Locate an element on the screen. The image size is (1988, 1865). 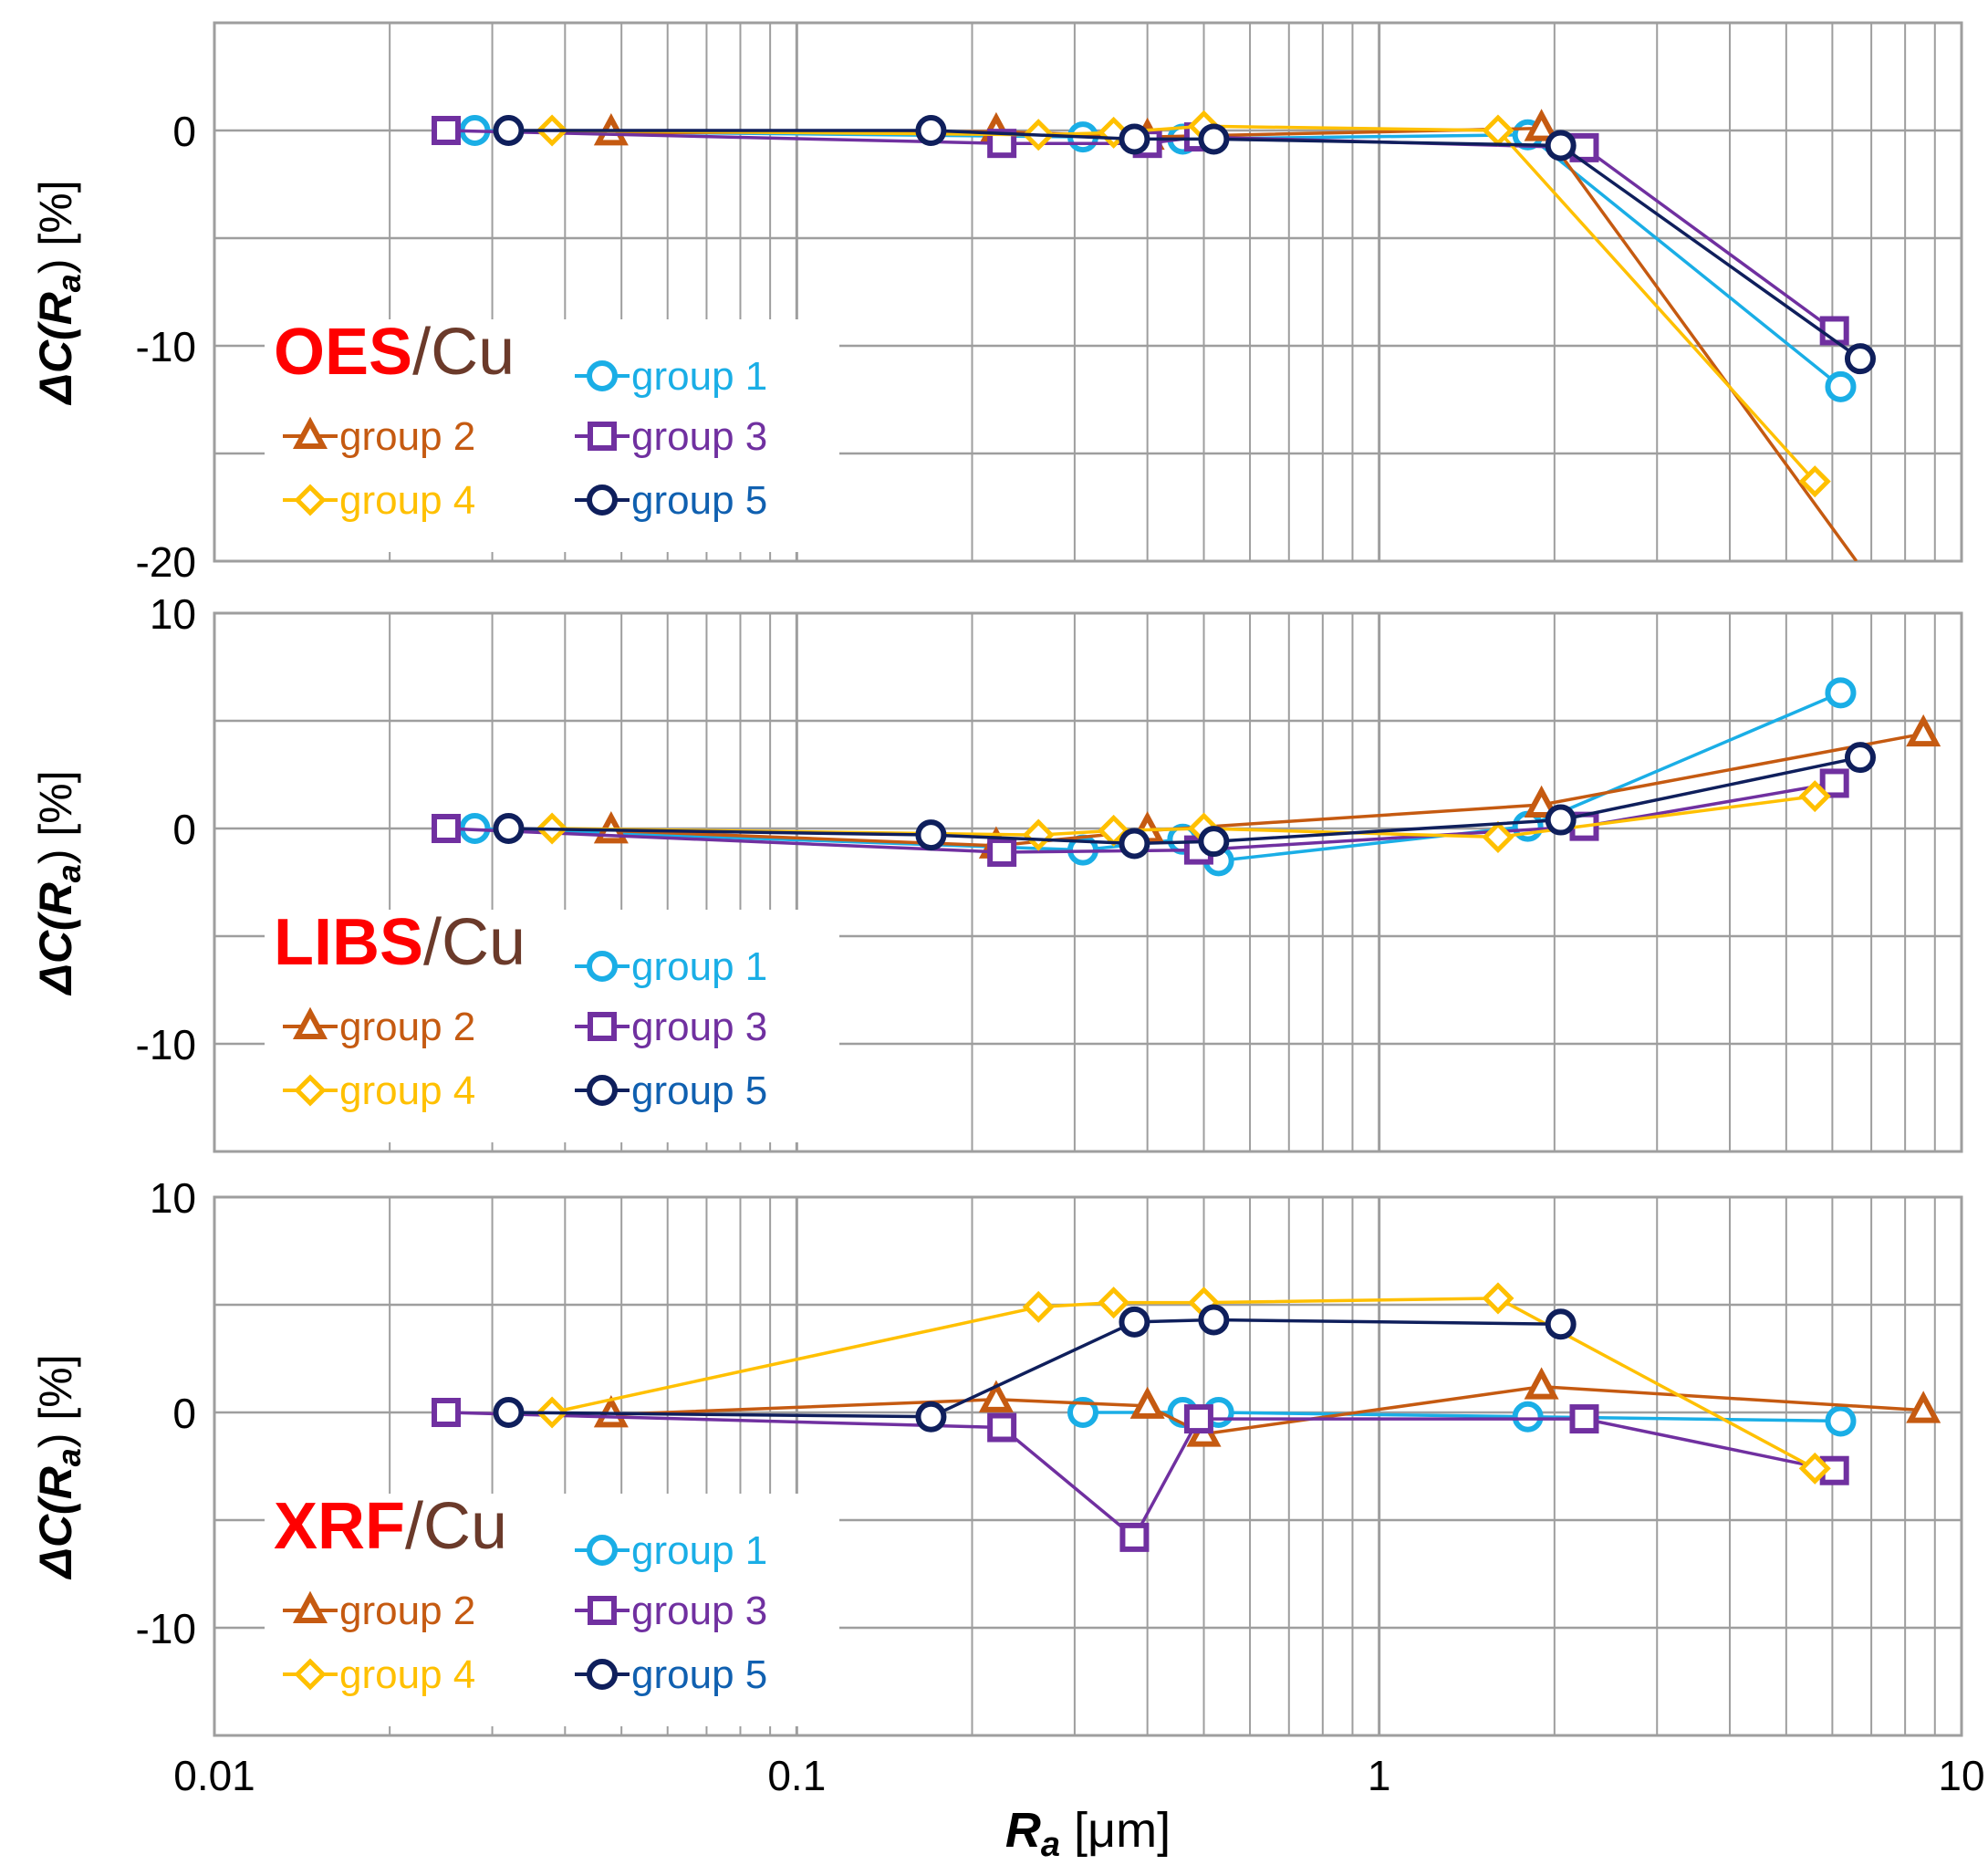
method-label: XRF is located at coordinates (339, 1526).